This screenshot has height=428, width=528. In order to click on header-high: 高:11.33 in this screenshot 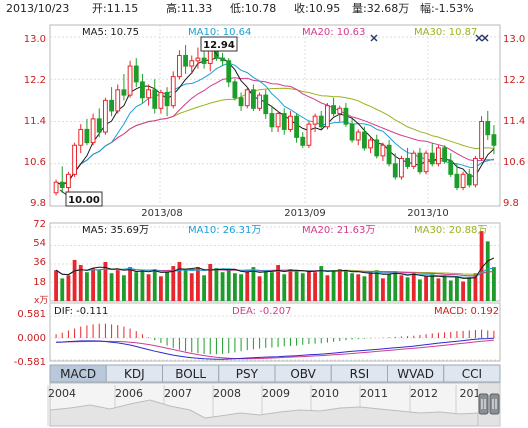, I will do `click(189, 8)`.